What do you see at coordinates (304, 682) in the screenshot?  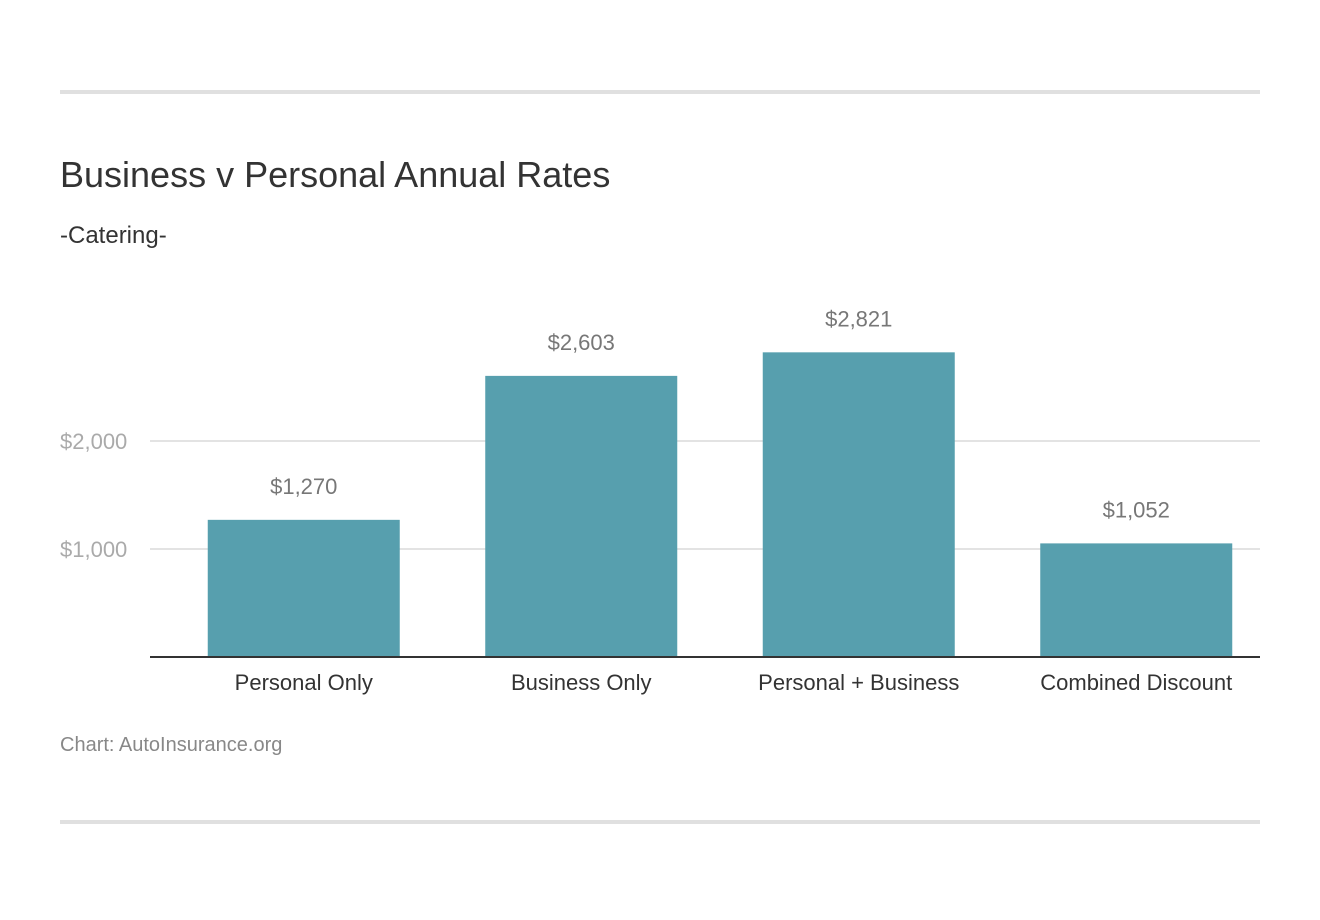 I see `x-tick-label: Personal Only` at bounding box center [304, 682].